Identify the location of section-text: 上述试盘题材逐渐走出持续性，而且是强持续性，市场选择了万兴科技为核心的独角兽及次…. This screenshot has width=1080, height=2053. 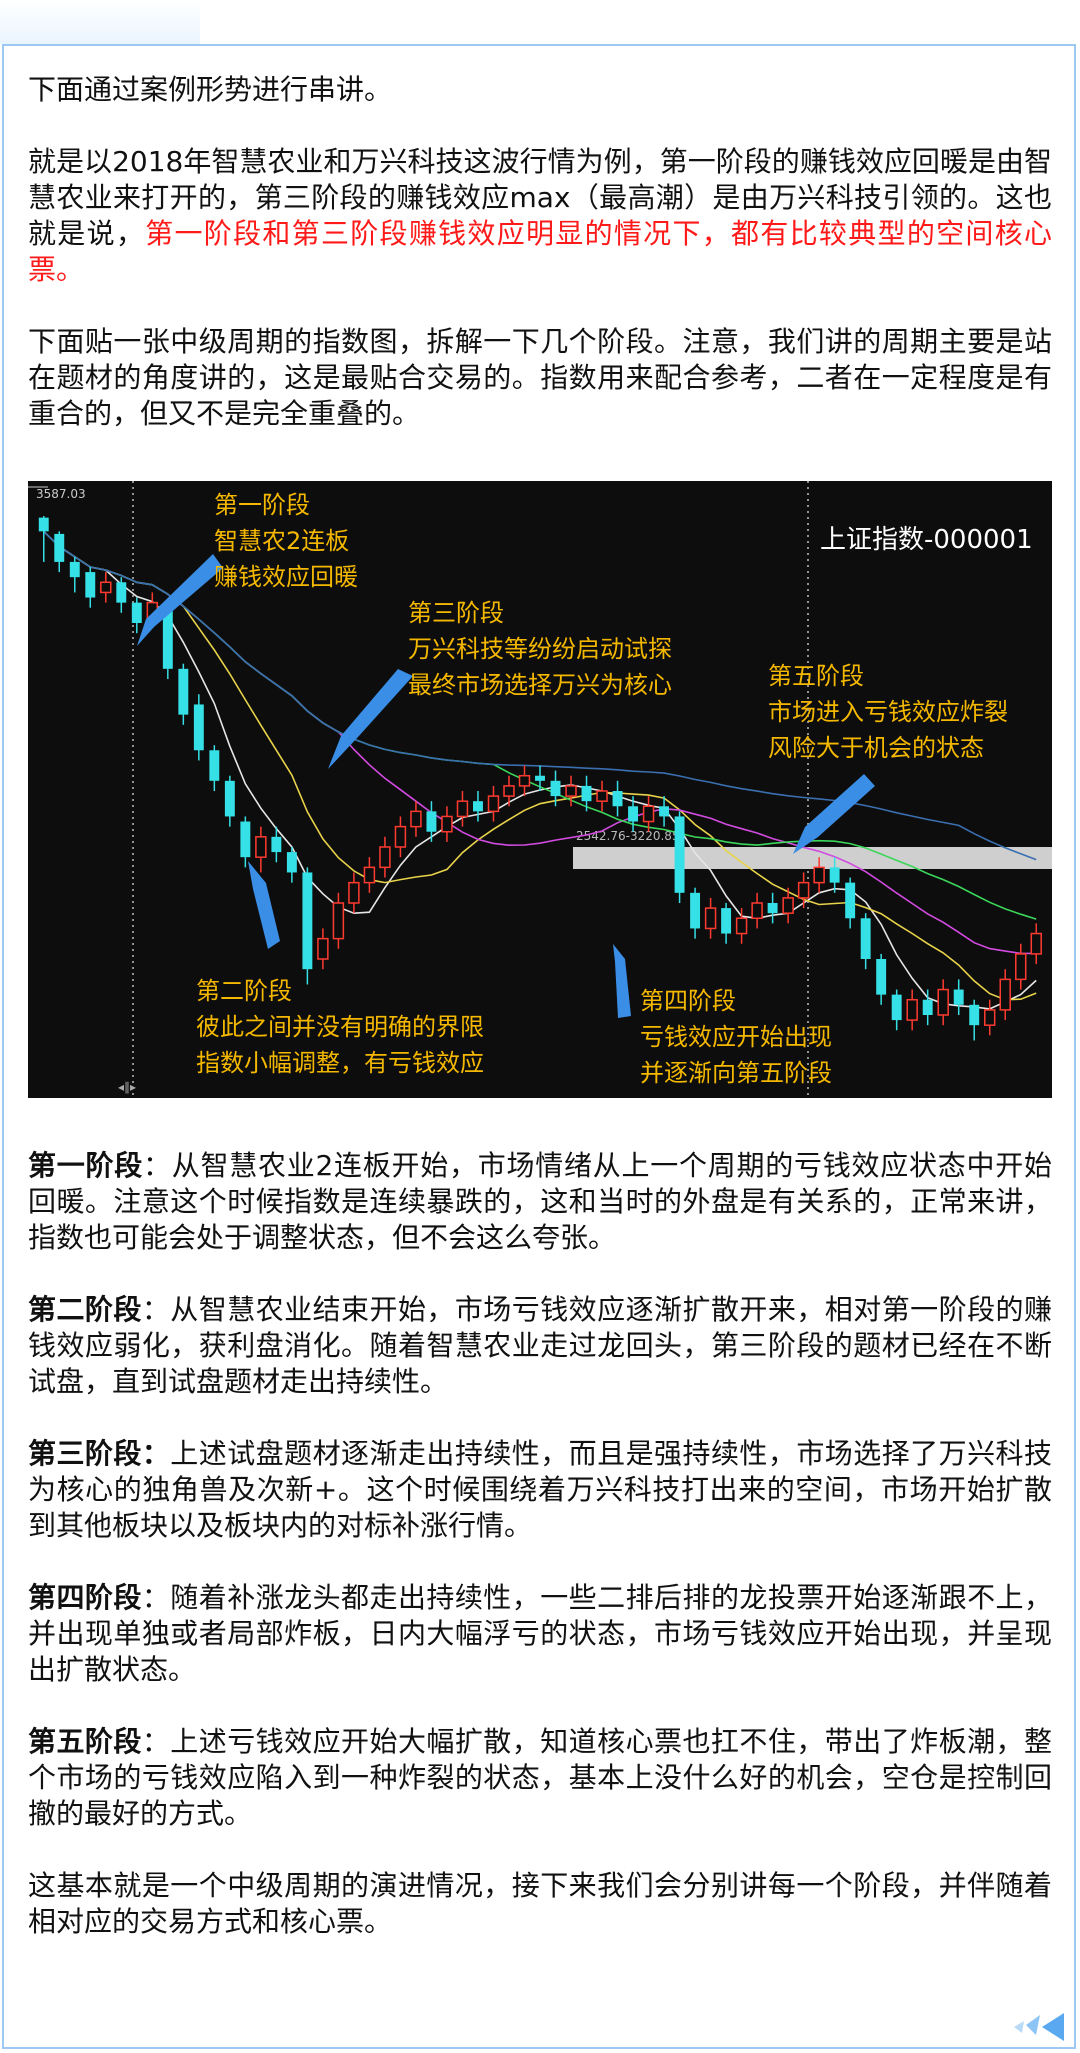
(540, 1489).